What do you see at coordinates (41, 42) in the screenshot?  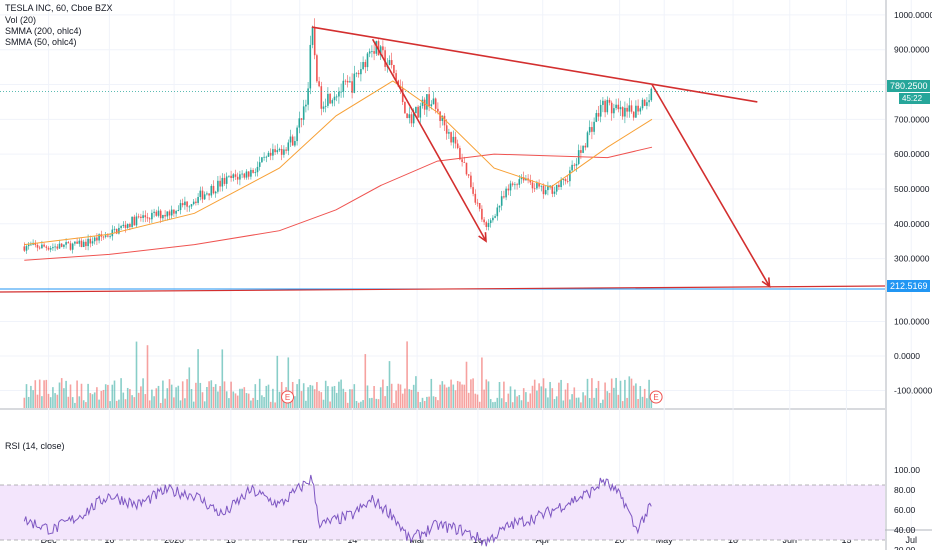 I see `legend-smma50: SMMA (50, ohlc4)` at bounding box center [41, 42].